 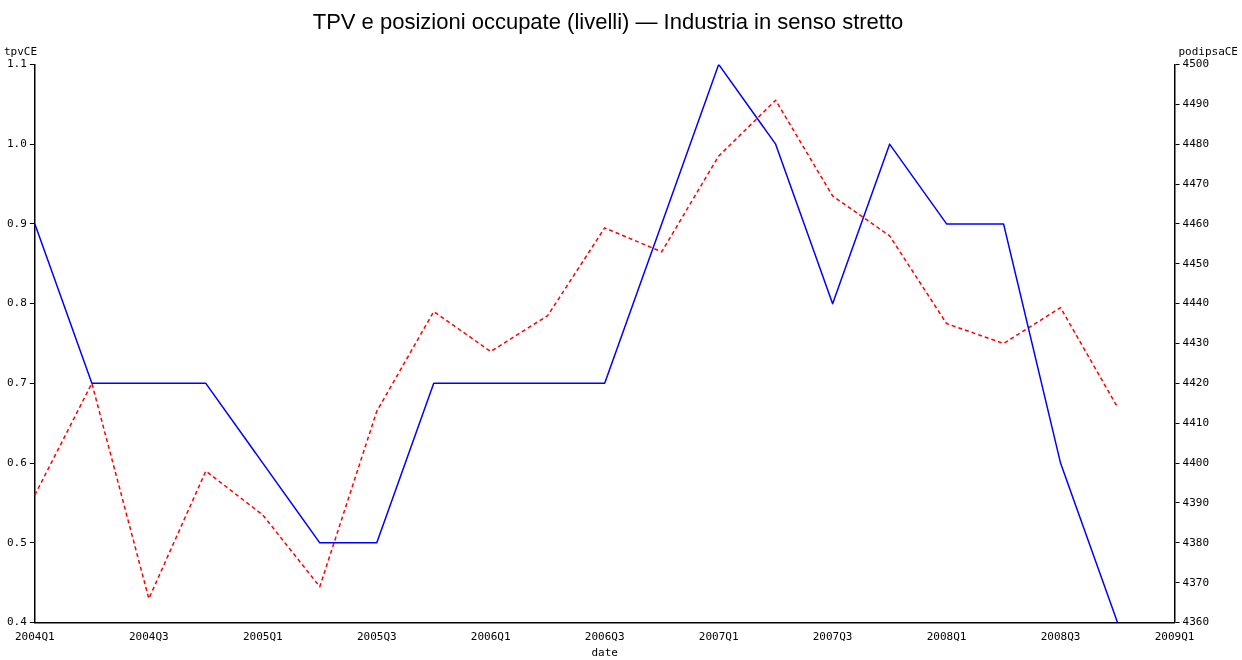 What do you see at coordinates (21, 51) in the screenshot?
I see `y-axis-title: tpvCE` at bounding box center [21, 51].